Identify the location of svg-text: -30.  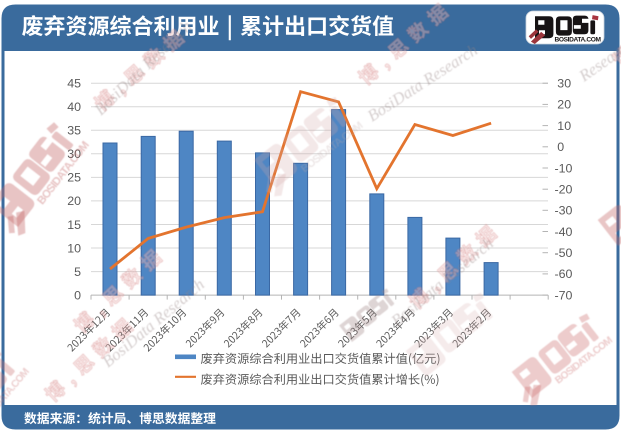
(564, 211).